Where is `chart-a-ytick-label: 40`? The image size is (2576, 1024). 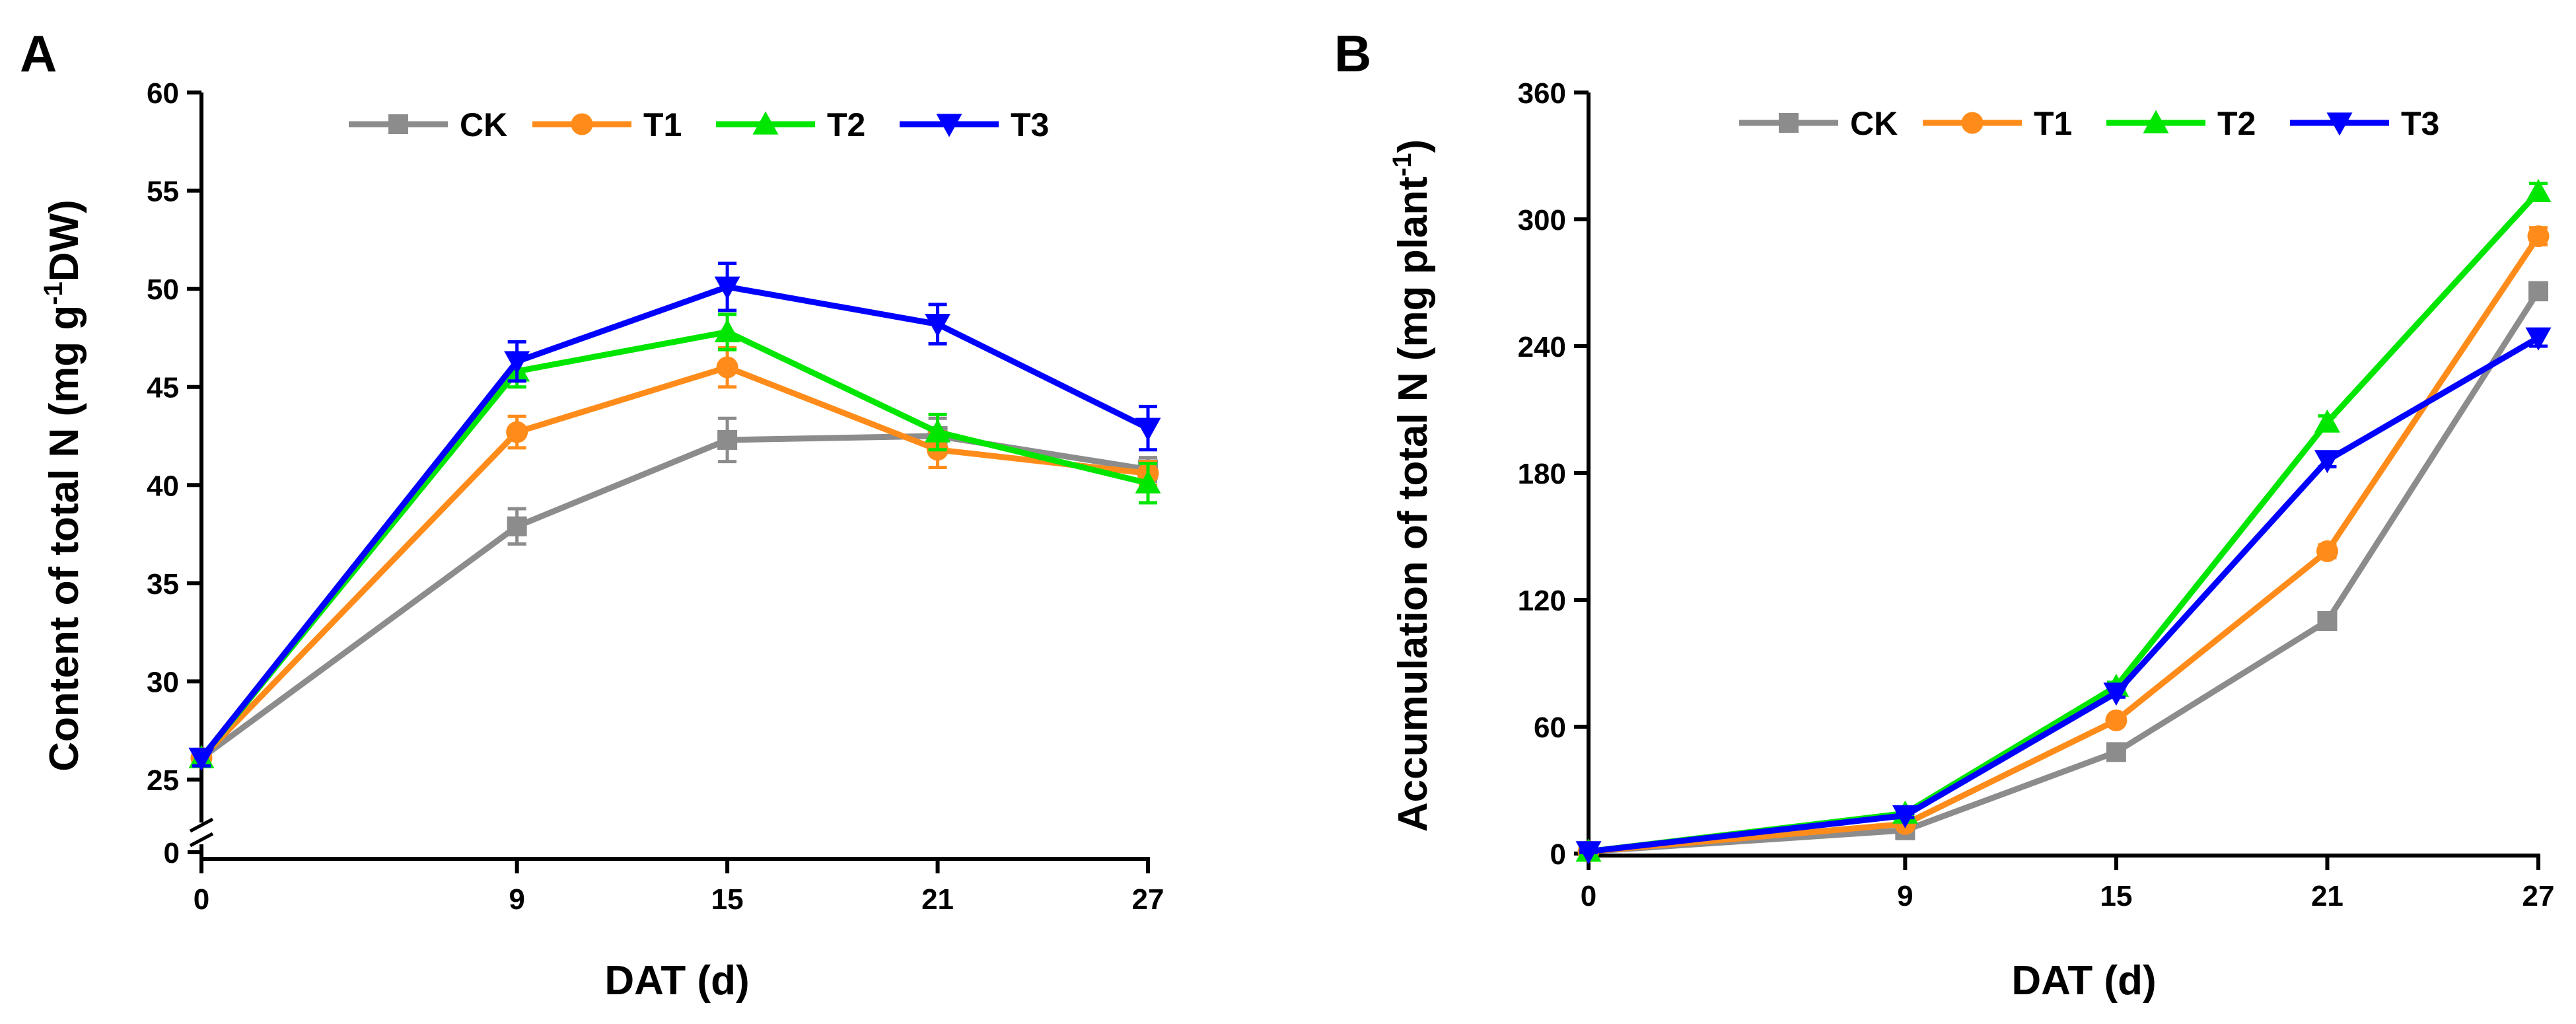
chart-a-ytick-label: 40 is located at coordinates (163, 486).